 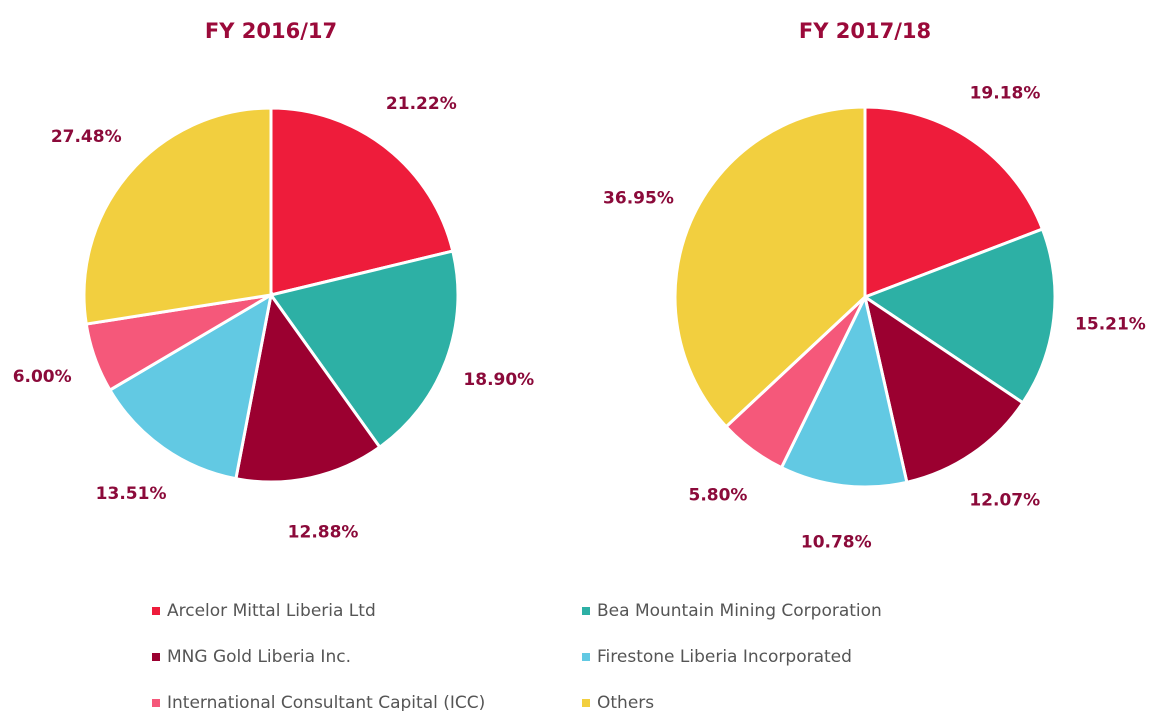 I want to click on data-label: 5.80%, so click(x=717, y=495).